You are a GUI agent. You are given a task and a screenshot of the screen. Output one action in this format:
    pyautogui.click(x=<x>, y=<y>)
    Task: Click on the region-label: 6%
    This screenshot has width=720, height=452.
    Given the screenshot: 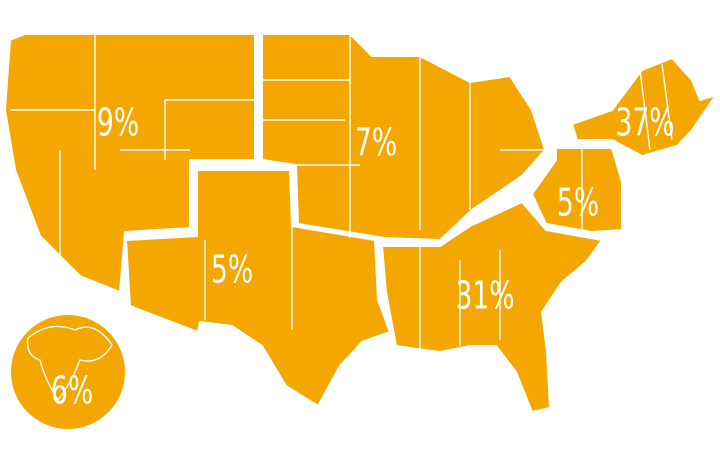 What is the action you would take?
    pyautogui.click(x=72, y=391)
    